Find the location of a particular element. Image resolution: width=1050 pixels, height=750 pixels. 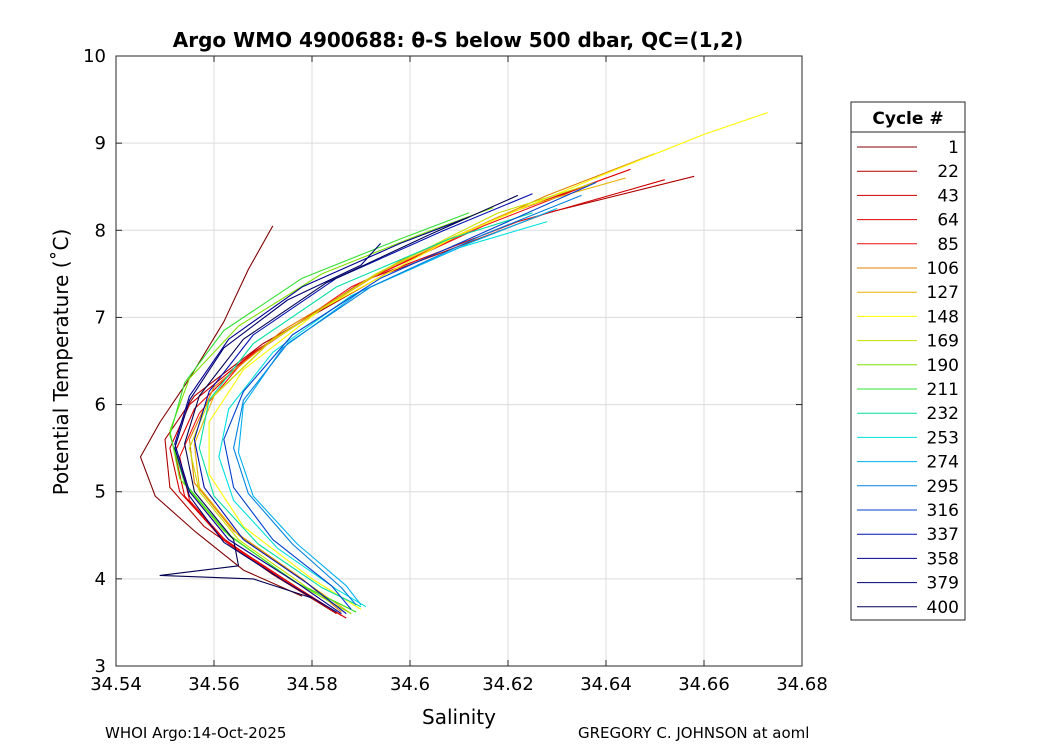

y-tick-label: 9 is located at coordinates (100, 143).